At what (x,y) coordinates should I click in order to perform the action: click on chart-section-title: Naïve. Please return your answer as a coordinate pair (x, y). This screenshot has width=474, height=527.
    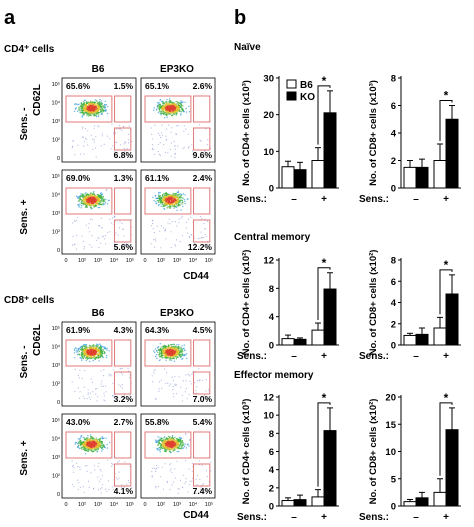
    Looking at the image, I should click on (247, 47).